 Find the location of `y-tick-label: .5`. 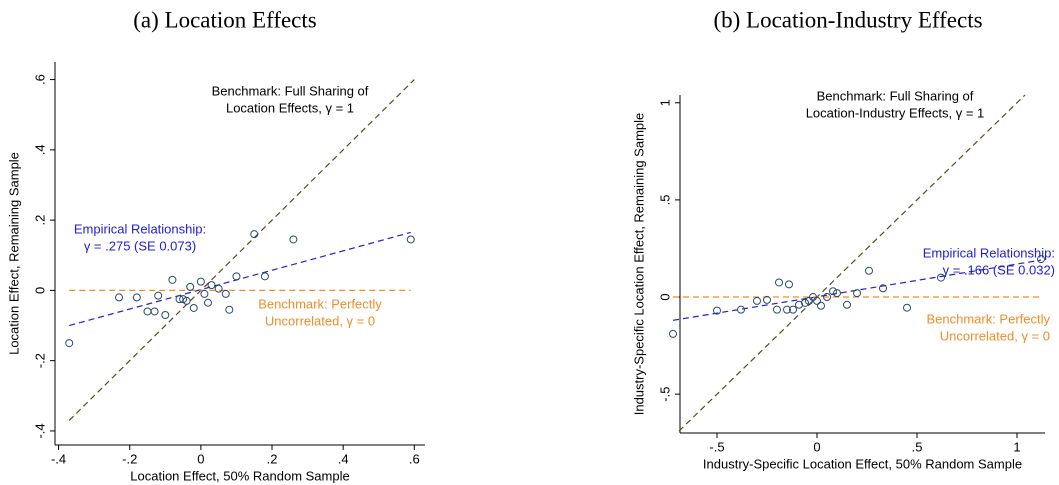

y-tick-label: .5 is located at coordinates (664, 199).